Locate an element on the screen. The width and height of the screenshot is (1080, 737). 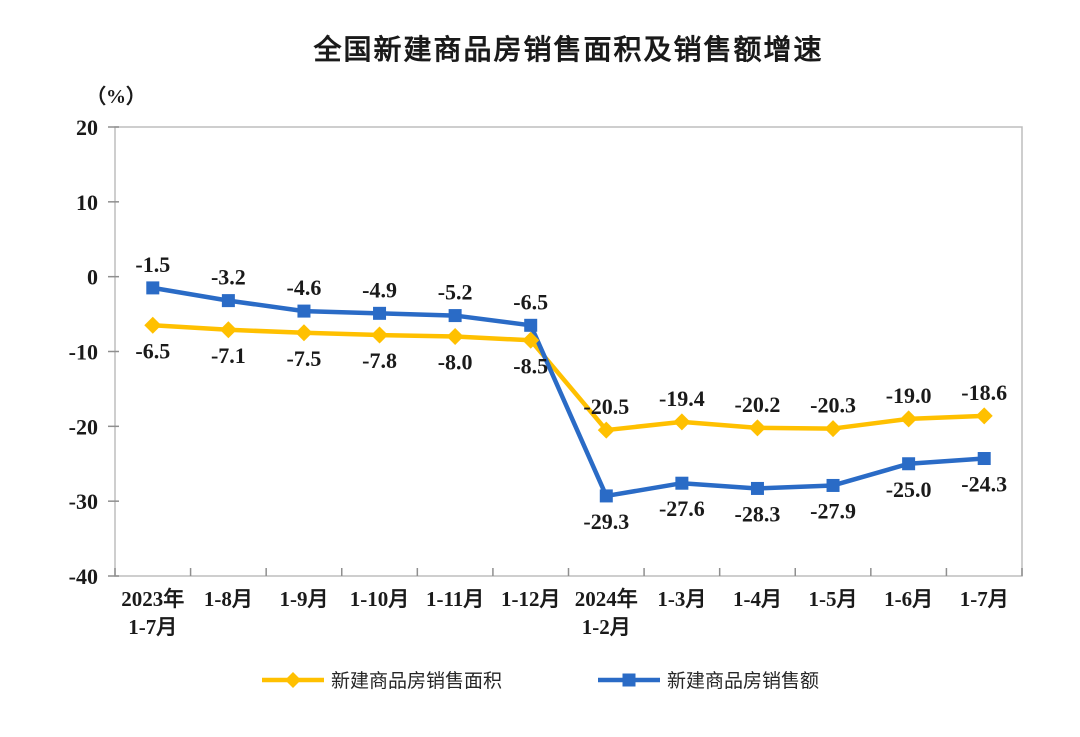
legend-item-sales-value: 新建商品房销售额 is located at coordinates (708, 679).